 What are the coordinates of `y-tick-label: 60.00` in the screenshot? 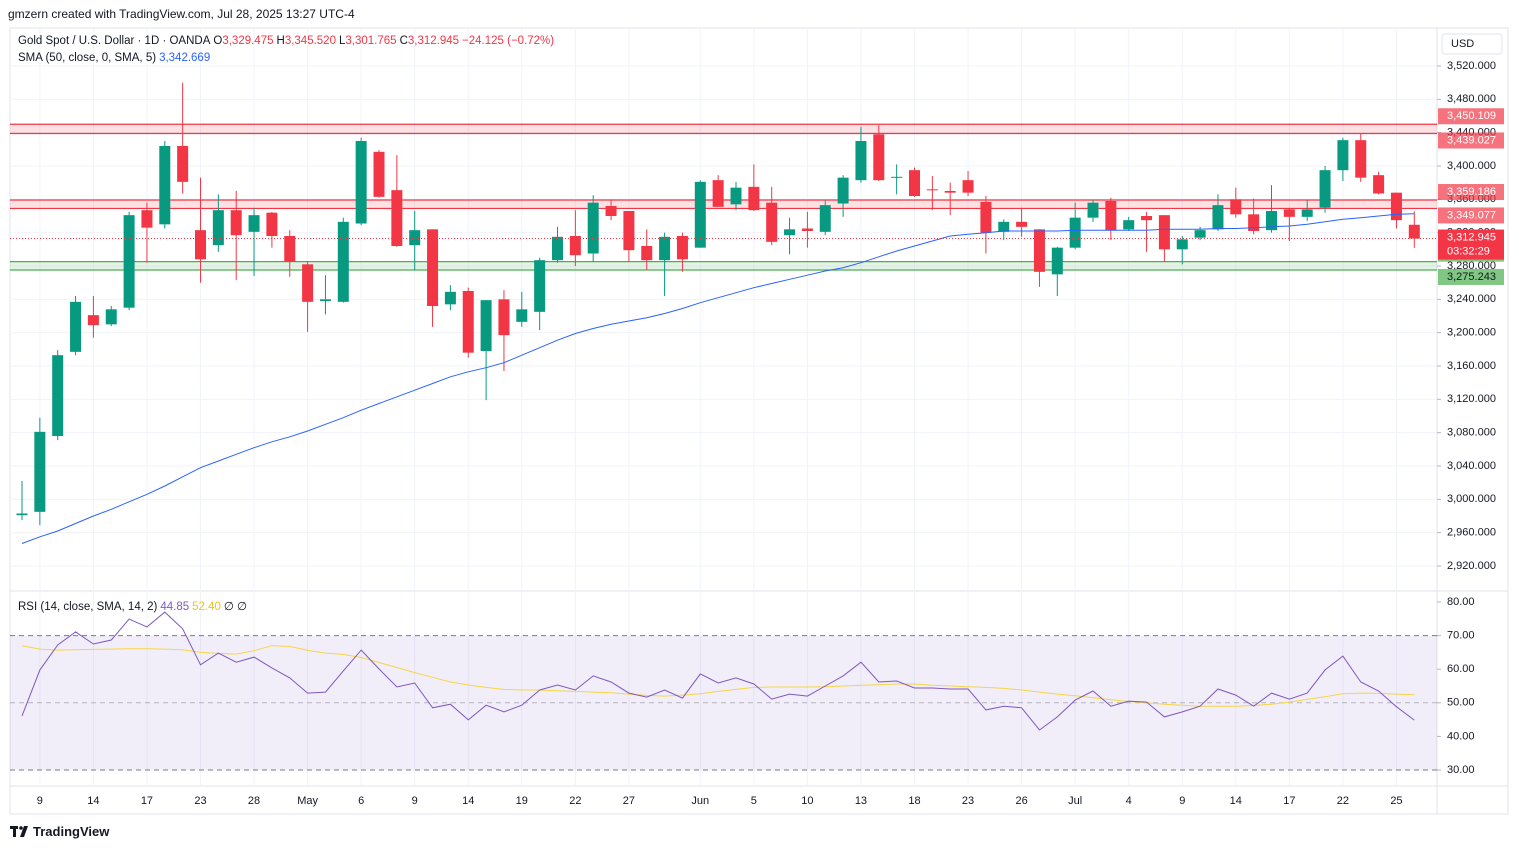 It's located at (1461, 669).